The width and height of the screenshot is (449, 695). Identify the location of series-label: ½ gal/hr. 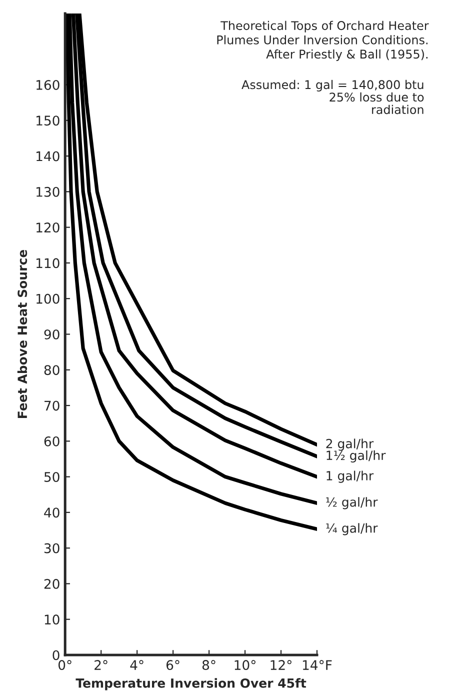
(352, 503).